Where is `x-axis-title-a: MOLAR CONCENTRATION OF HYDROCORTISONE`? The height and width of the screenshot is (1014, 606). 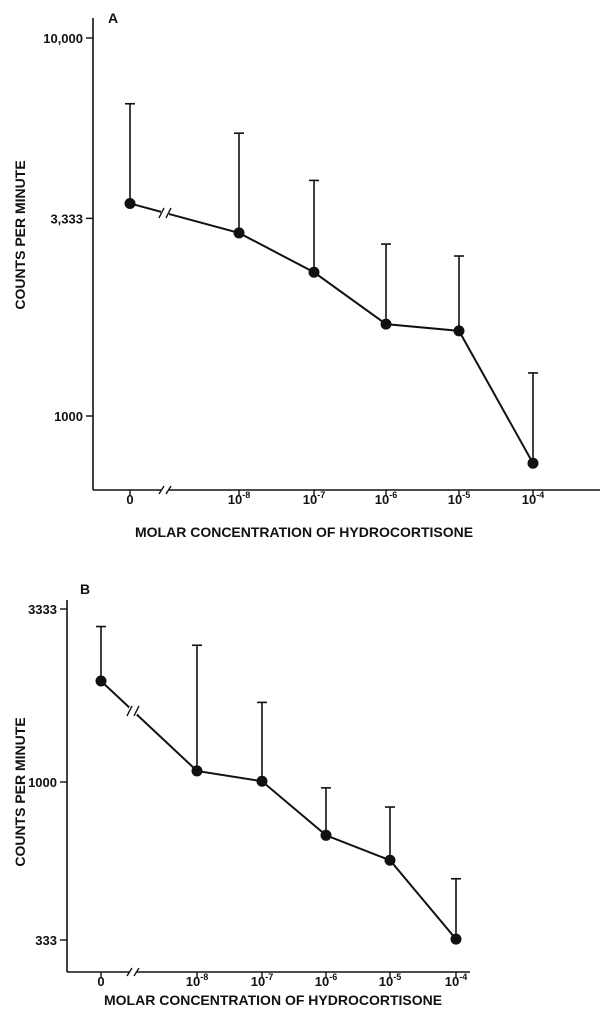 x-axis-title-a: MOLAR CONCENTRATION OF HYDROCORTISONE is located at coordinates (304, 532).